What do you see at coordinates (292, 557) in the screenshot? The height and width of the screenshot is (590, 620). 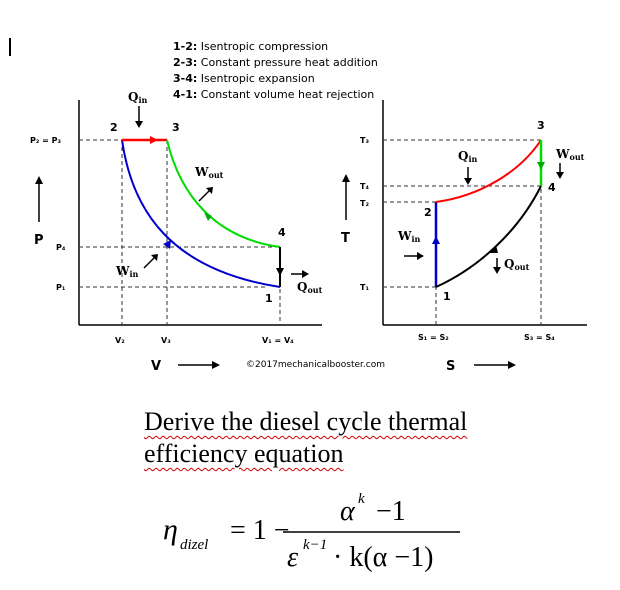 I see `formula-denominator-epsilon: ε` at bounding box center [292, 557].